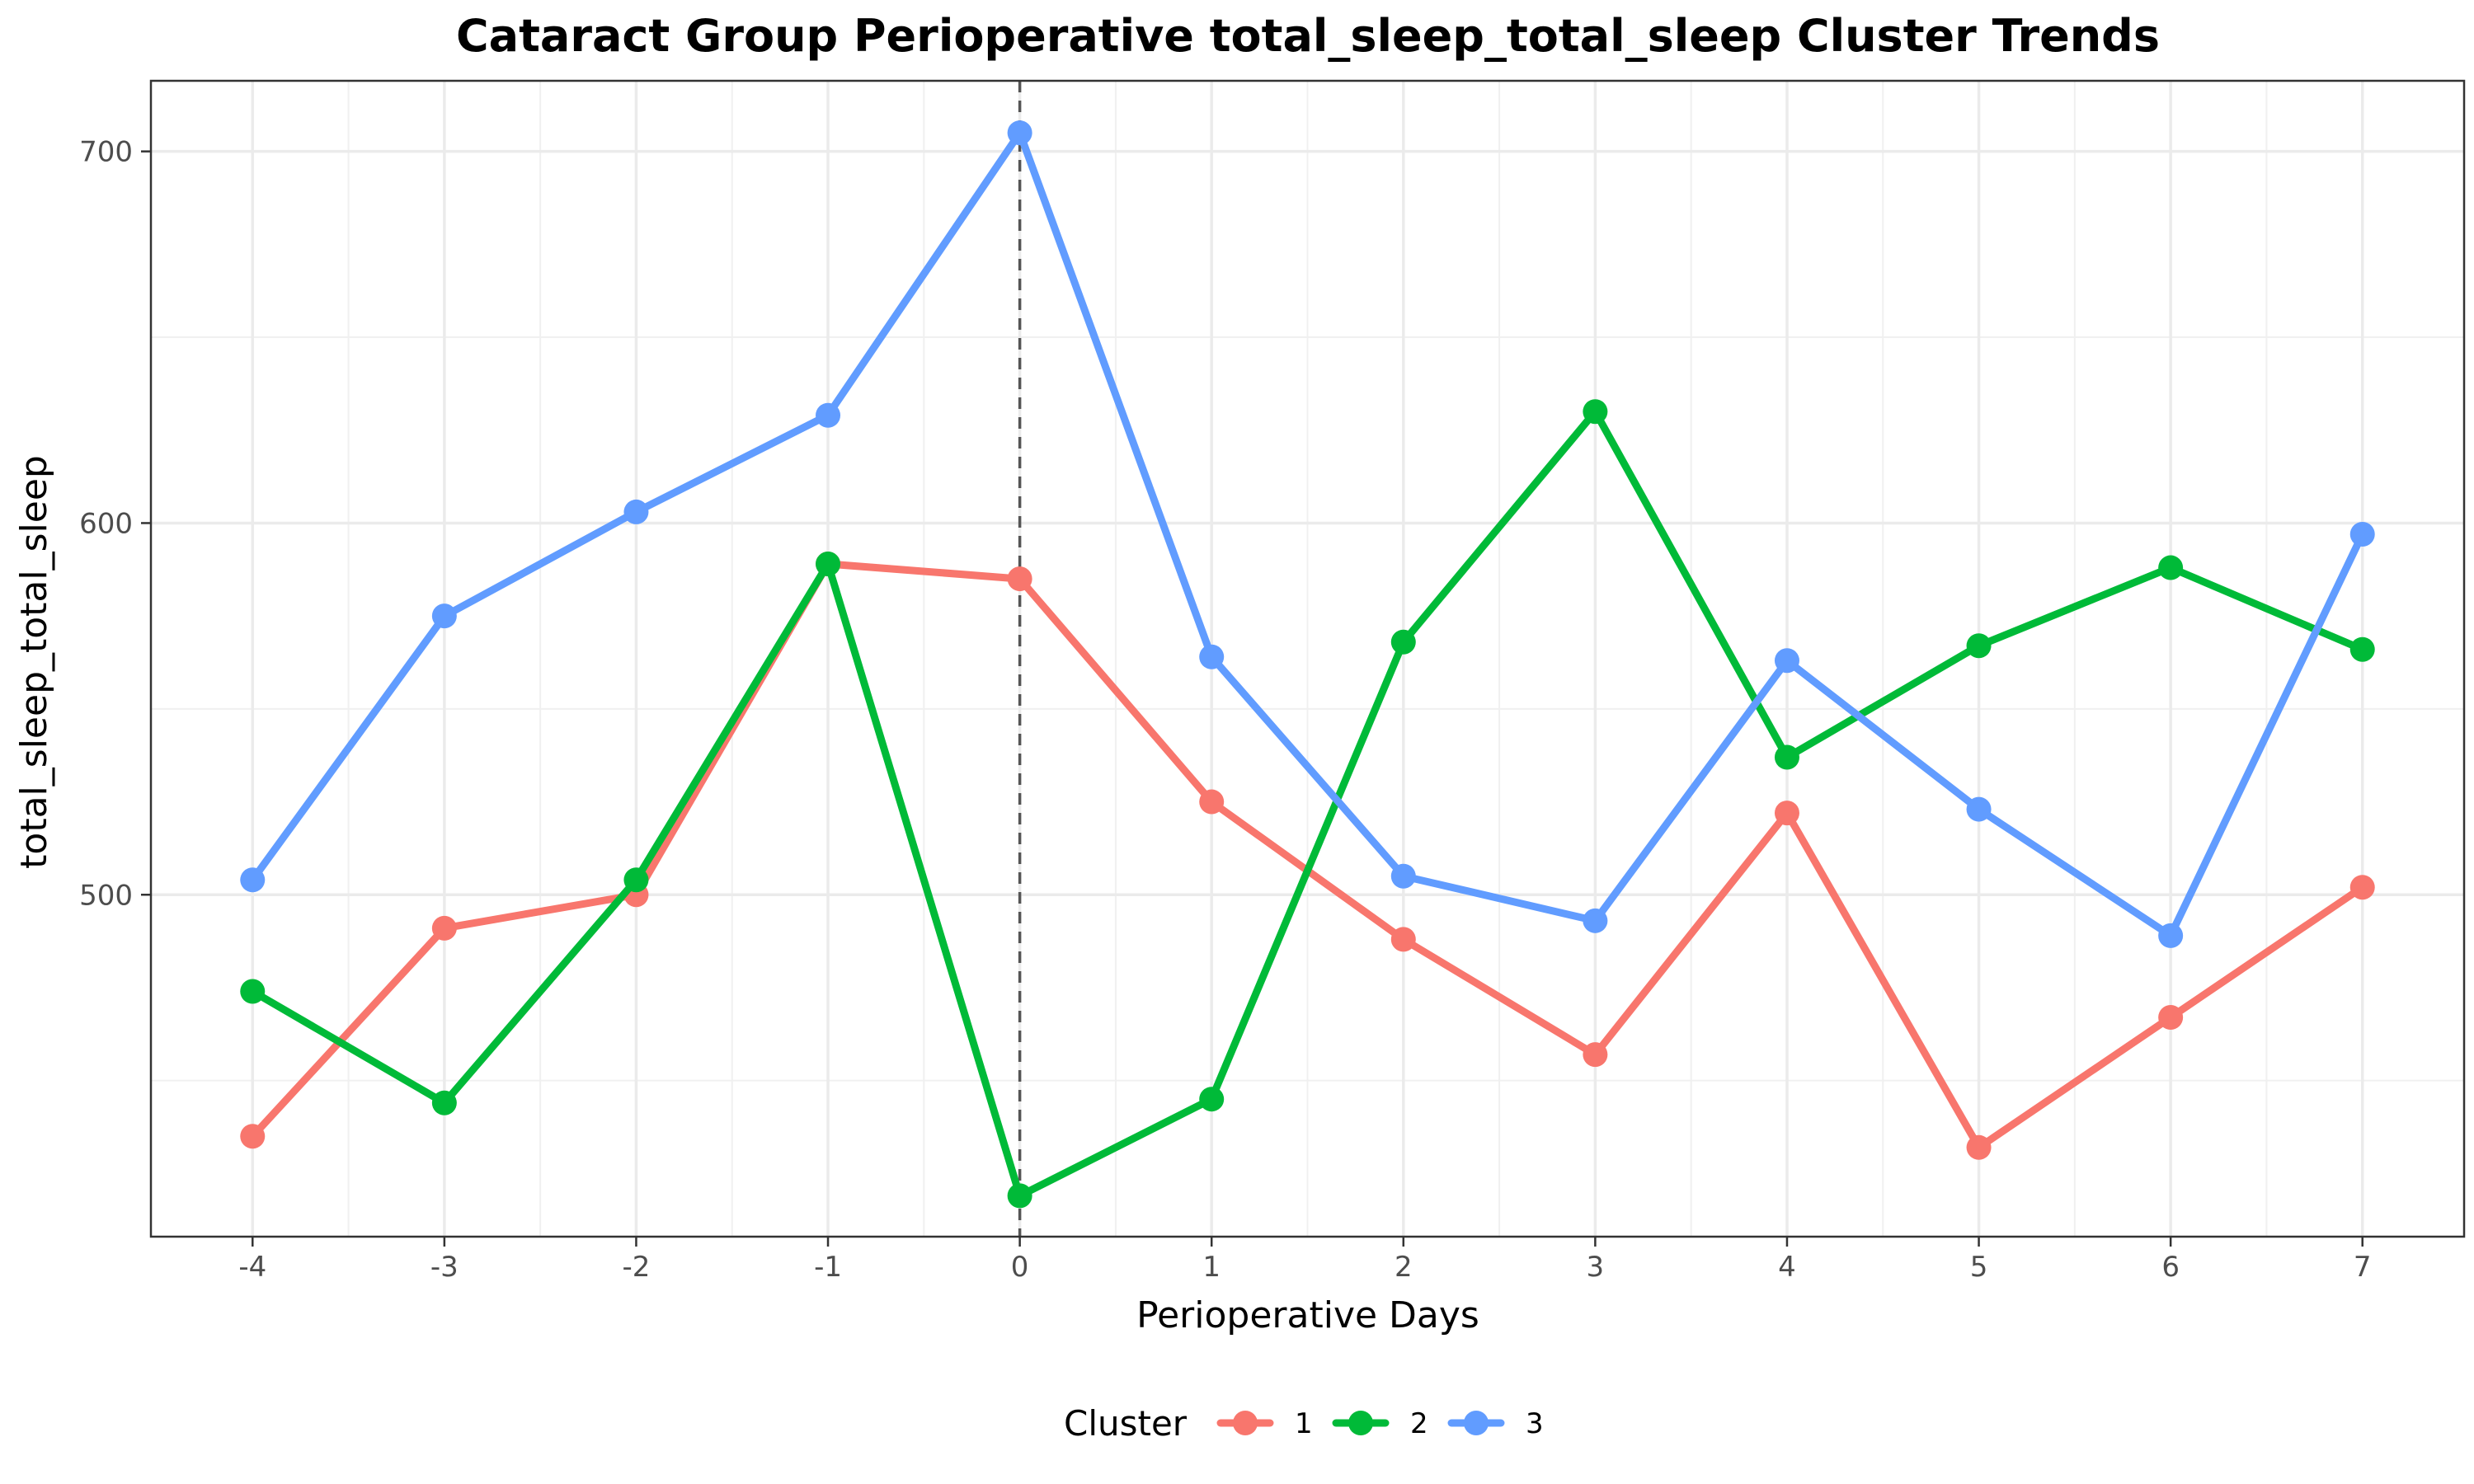  I want to click on y-tick-label: 500, so click(106, 896).